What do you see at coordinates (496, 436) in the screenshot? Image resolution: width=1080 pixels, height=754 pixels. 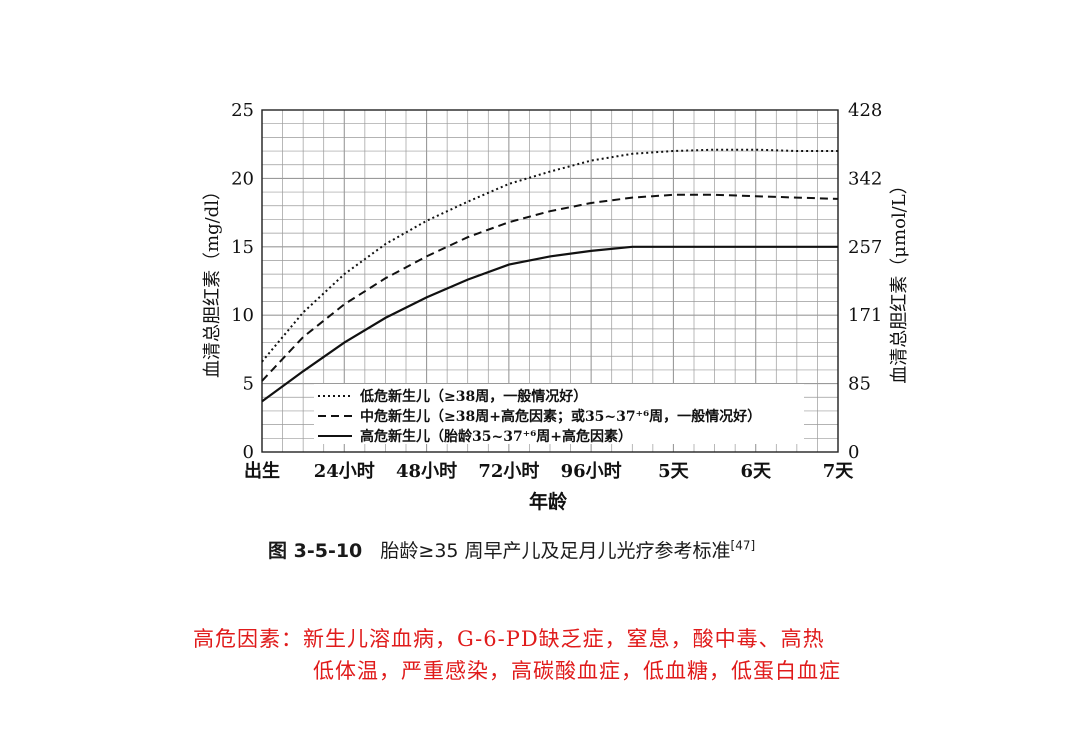 I see `legend-label: 高危新生儿（胎龄35~37⁺⁶周+高危因素）` at bounding box center [496, 436].